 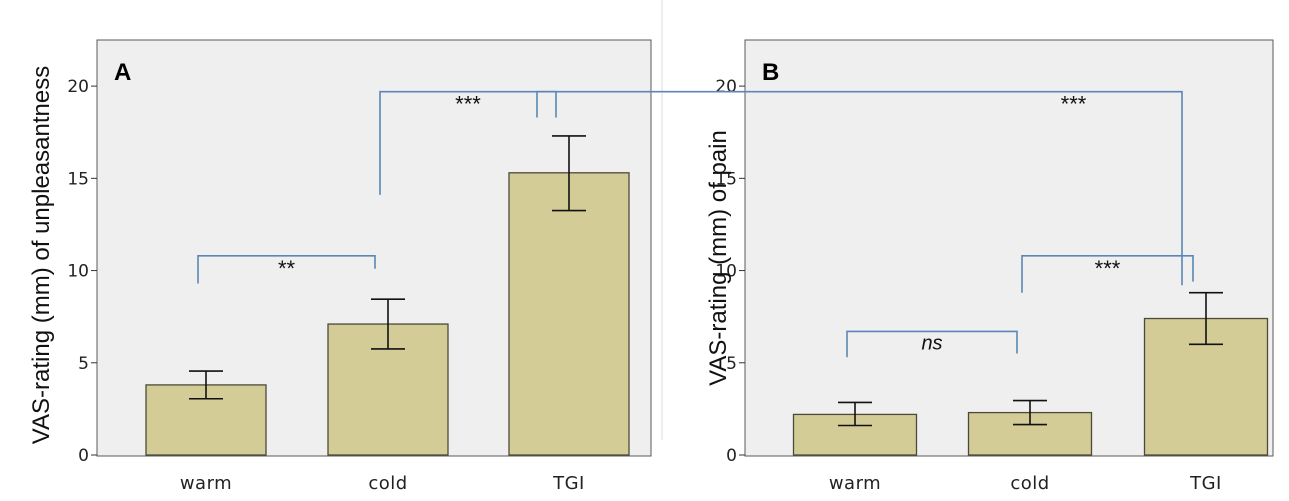 I want to click on panel-a-y-axis-label: VAS-rating (mm) of unpleasantness, so click(x=41, y=255).